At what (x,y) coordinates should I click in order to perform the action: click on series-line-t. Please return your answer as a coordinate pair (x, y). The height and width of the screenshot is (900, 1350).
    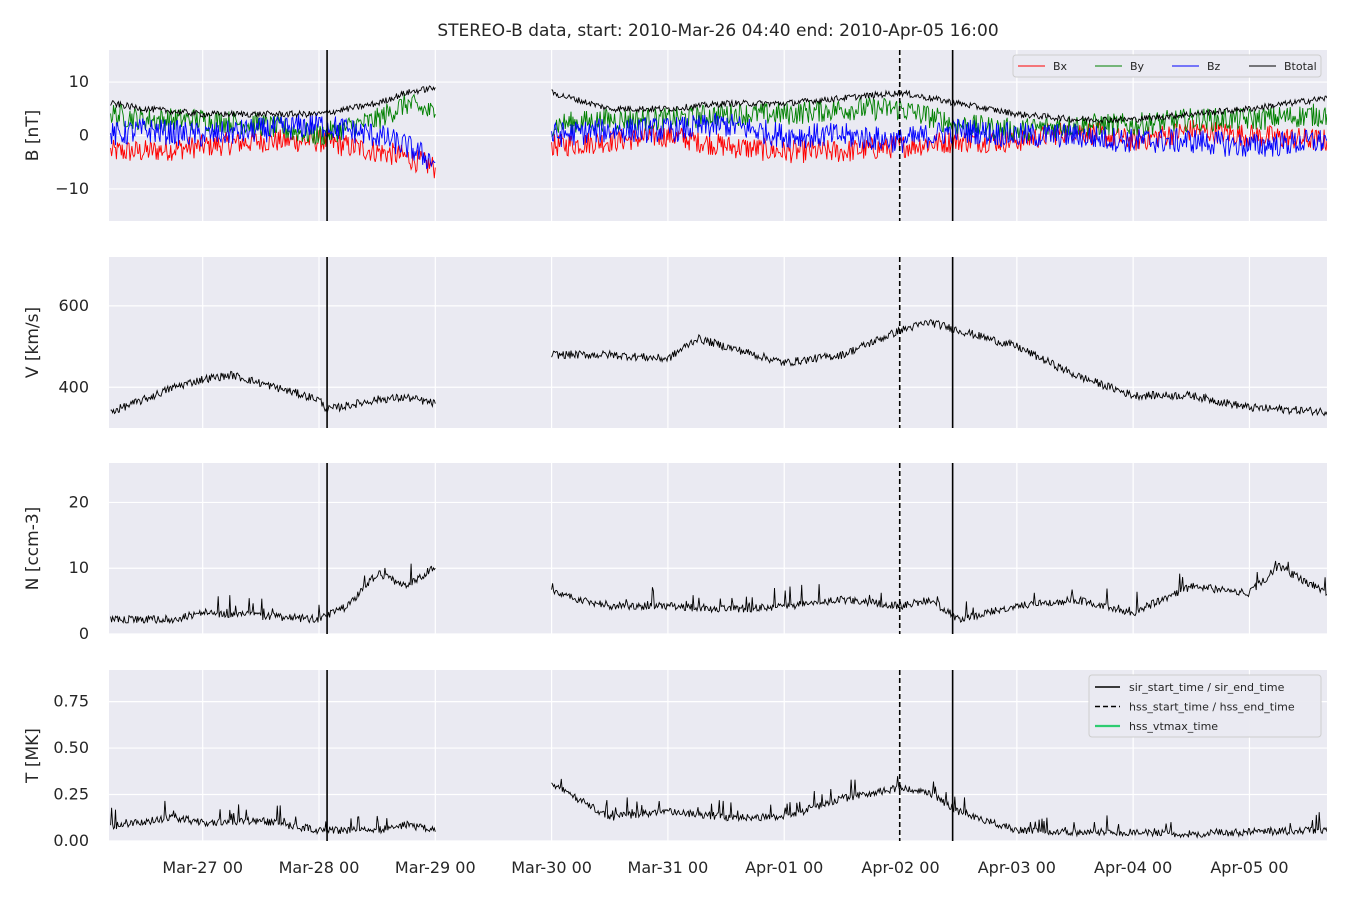
    Looking at the image, I should click on (718, 807).